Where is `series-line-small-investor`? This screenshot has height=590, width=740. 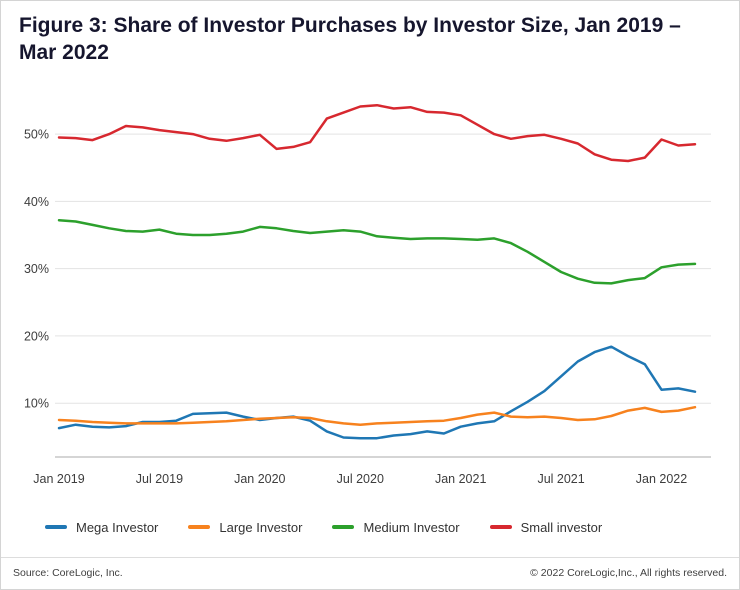 series-line-small-investor is located at coordinates (377, 132).